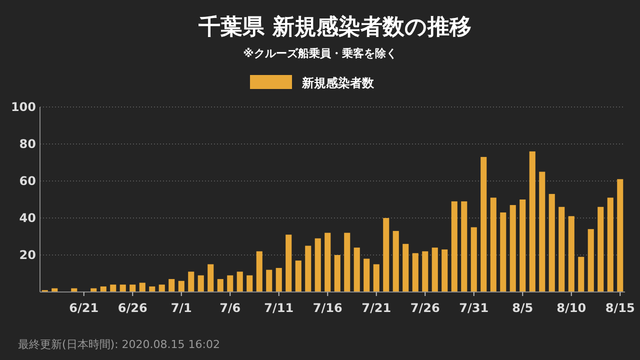  Describe the element at coordinates (27, 255) in the screenshot. I see `y-tick-label: 20` at that location.